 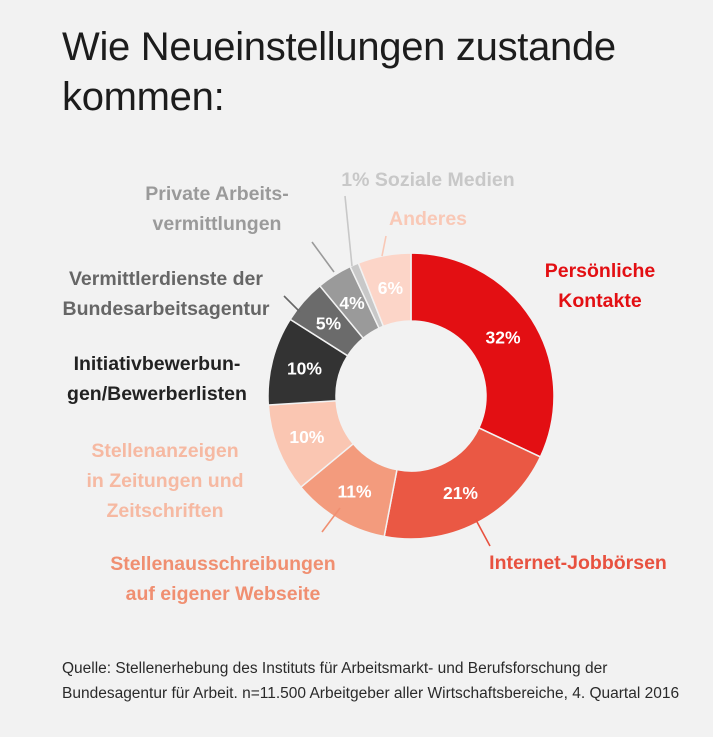 What do you see at coordinates (323, 257) in the screenshot?
I see `leader-private-arbeitsvermittlungen` at bounding box center [323, 257].